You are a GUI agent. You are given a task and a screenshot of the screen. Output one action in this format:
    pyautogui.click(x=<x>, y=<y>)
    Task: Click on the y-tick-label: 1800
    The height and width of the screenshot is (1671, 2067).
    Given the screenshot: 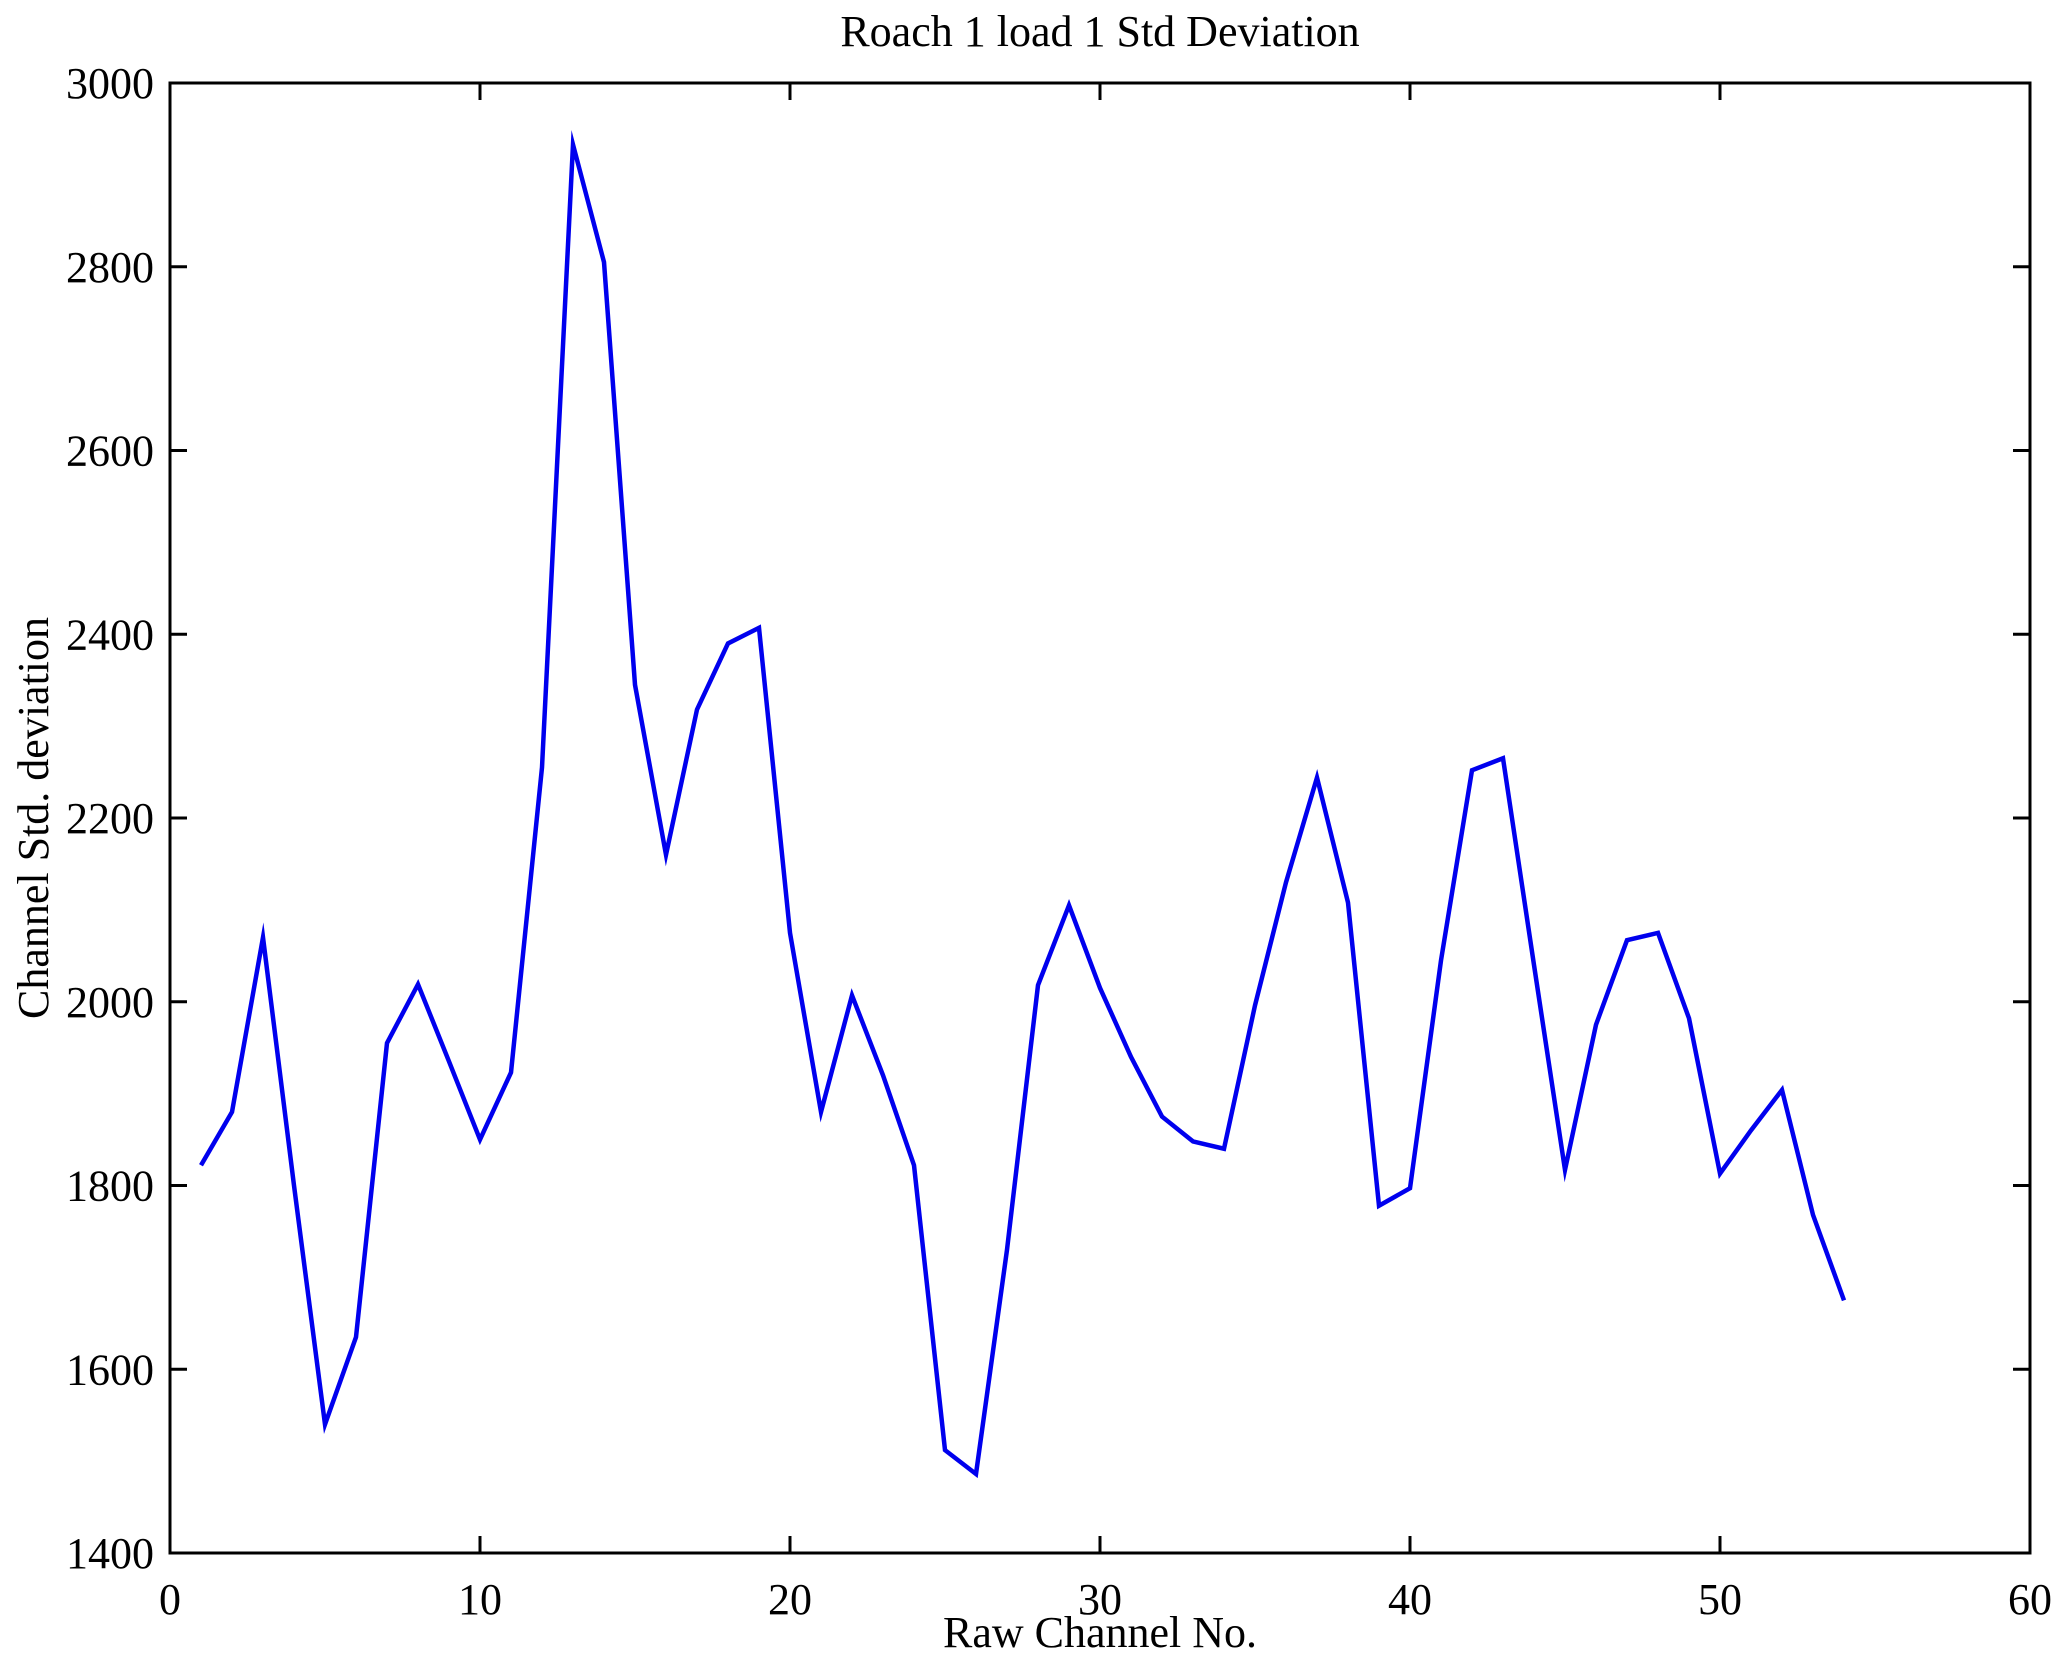 What is the action you would take?
    pyautogui.click(x=110, y=1186)
    